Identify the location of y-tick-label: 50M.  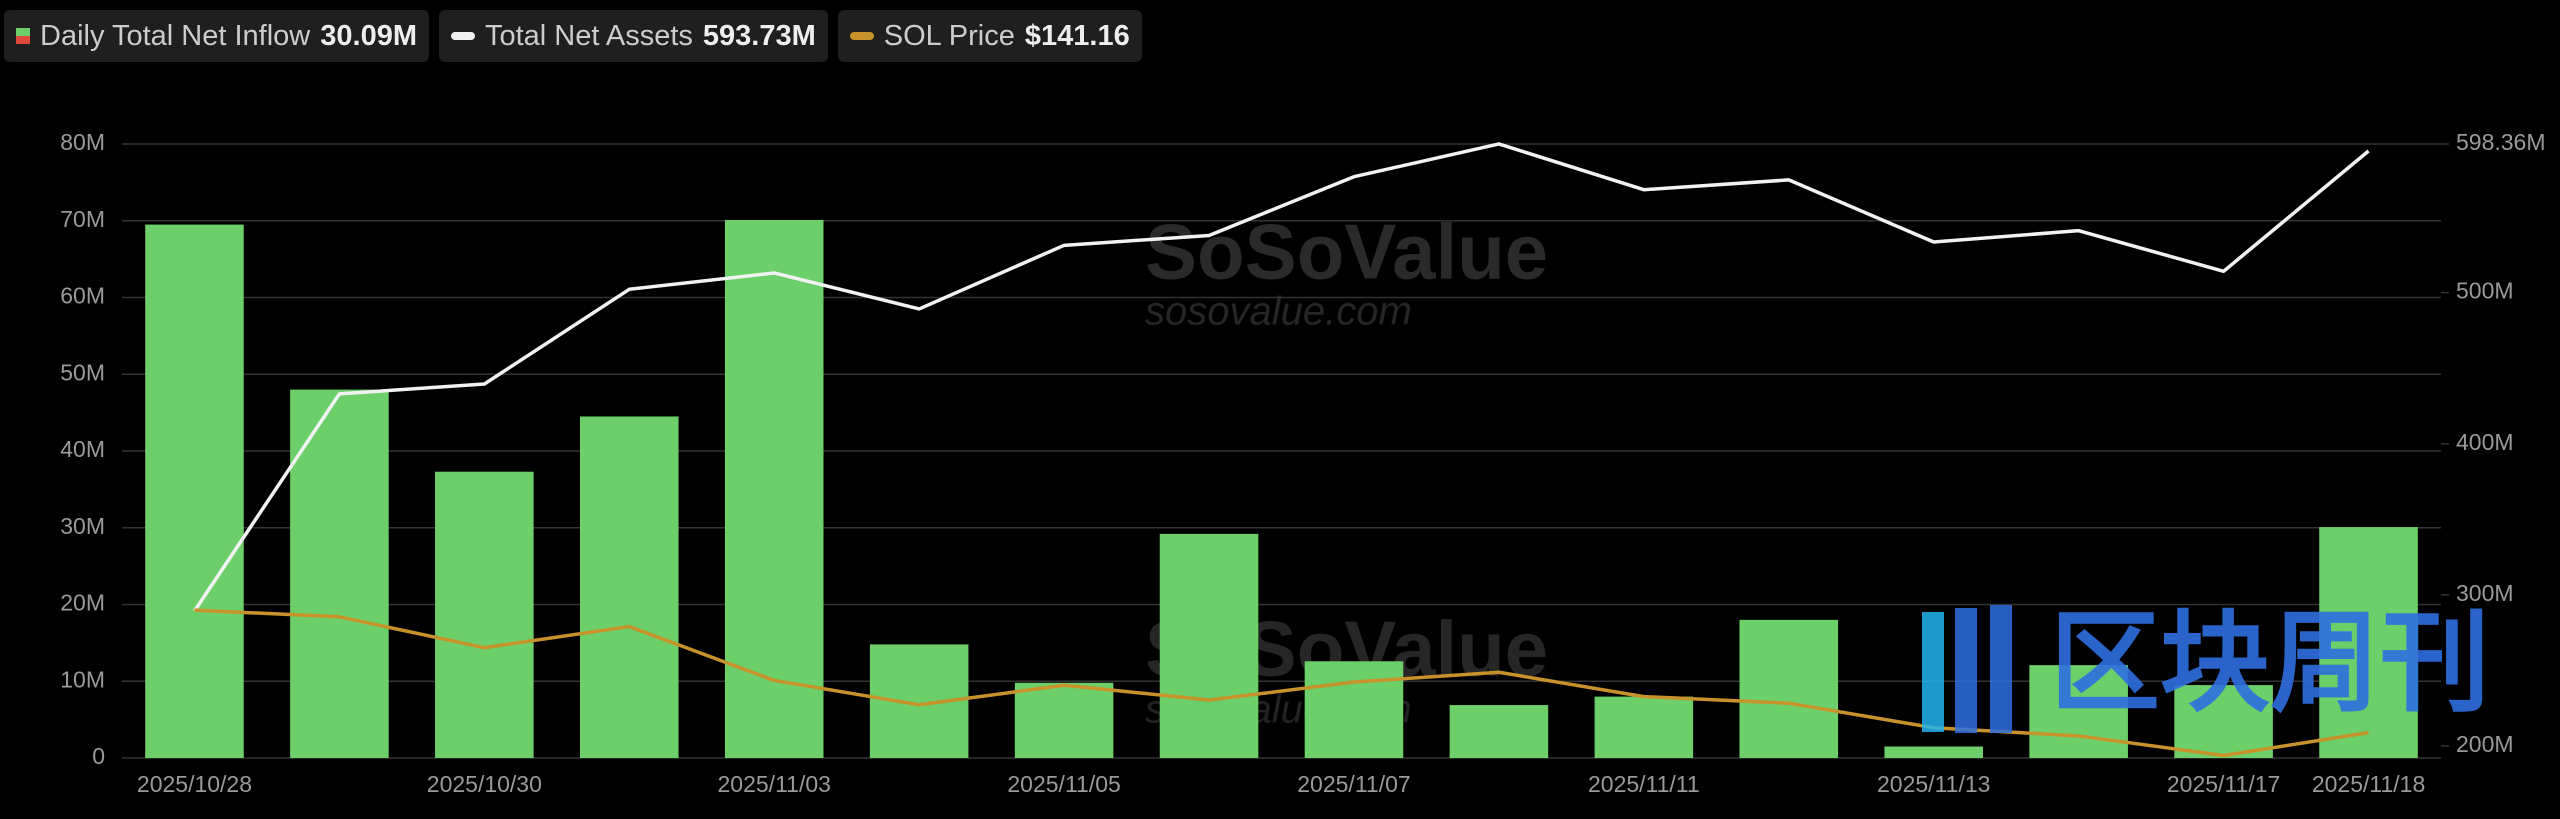
(82, 372).